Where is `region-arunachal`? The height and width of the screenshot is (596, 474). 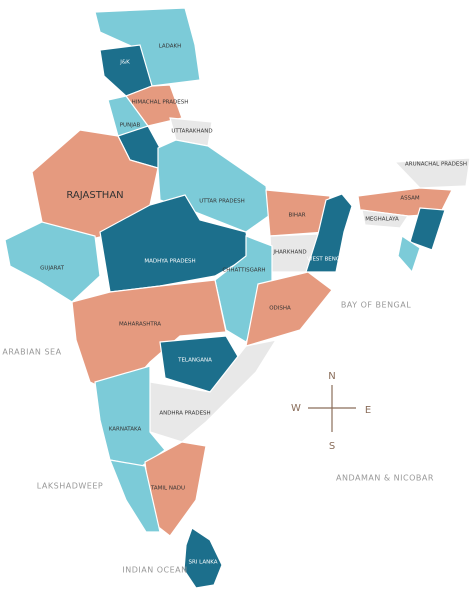 region-arunachal is located at coordinates (432, 173).